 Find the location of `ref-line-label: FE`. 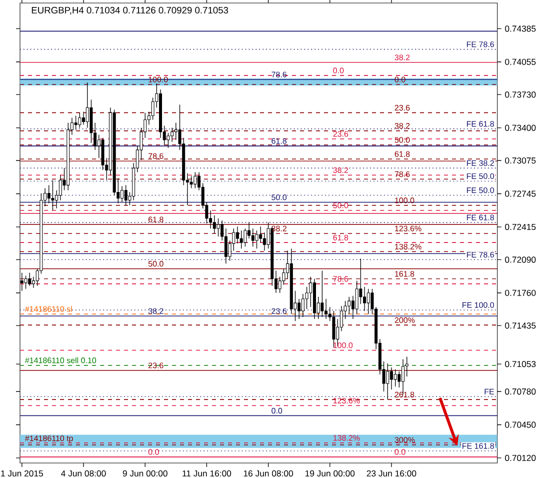

ref-line-label: FE is located at coordinates (489, 391).